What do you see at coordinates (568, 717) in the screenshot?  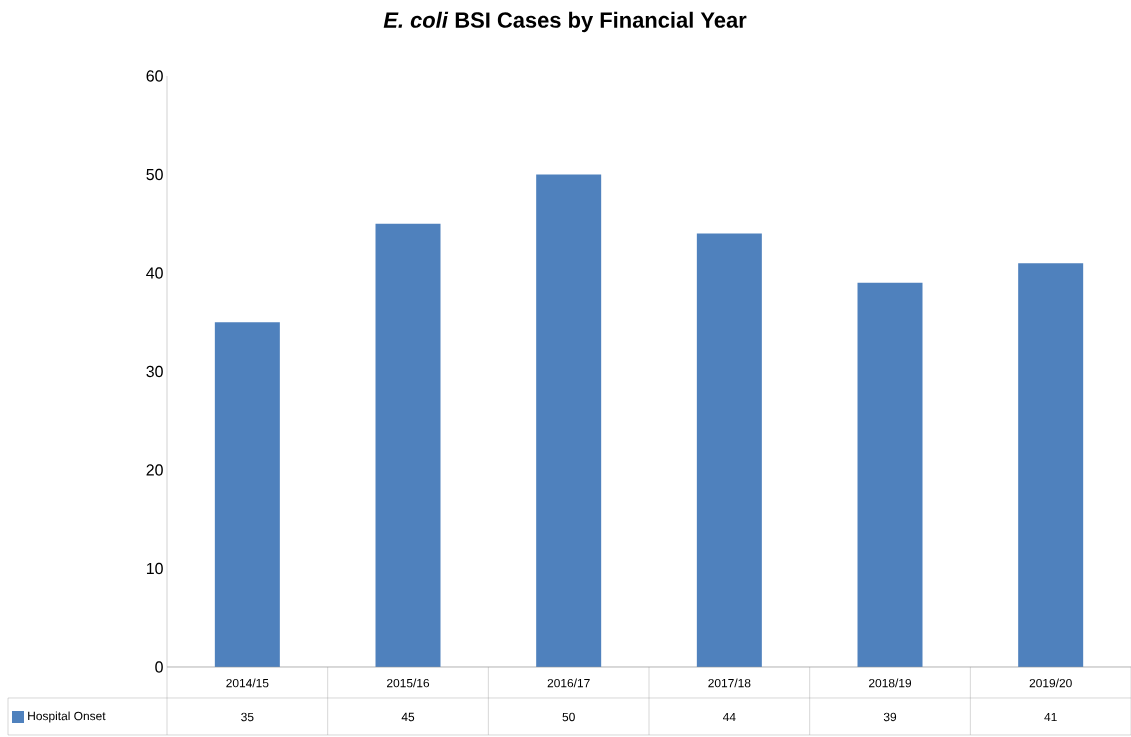 I see `data-label: 50` at bounding box center [568, 717].